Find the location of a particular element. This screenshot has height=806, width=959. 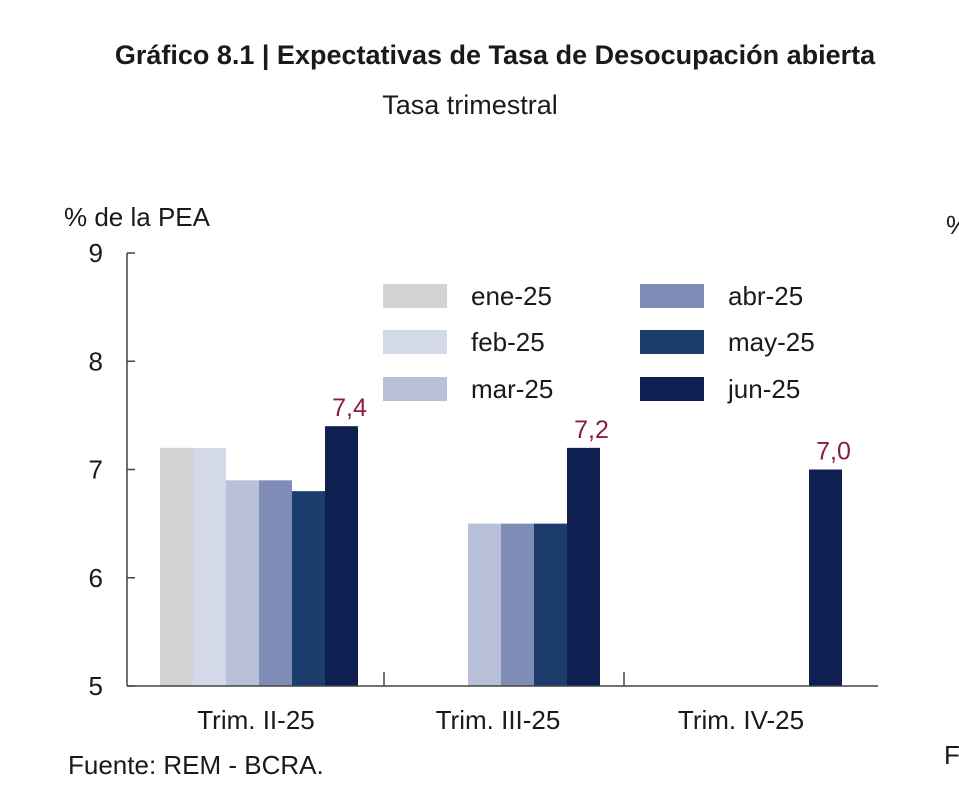

x-category-label-1: Trim. III-25 is located at coordinates (498, 720).